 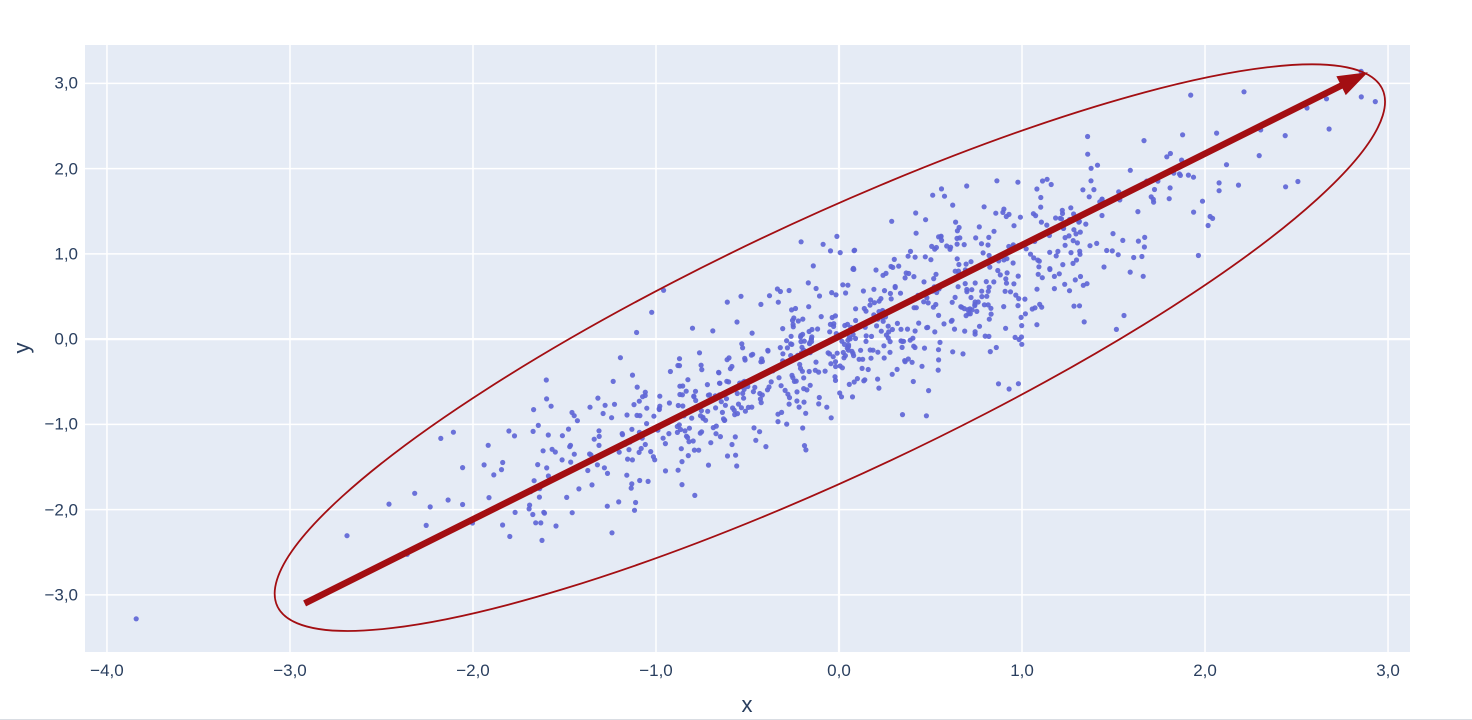 I want to click on y-tick-label: 0,0, so click(x=66, y=339).